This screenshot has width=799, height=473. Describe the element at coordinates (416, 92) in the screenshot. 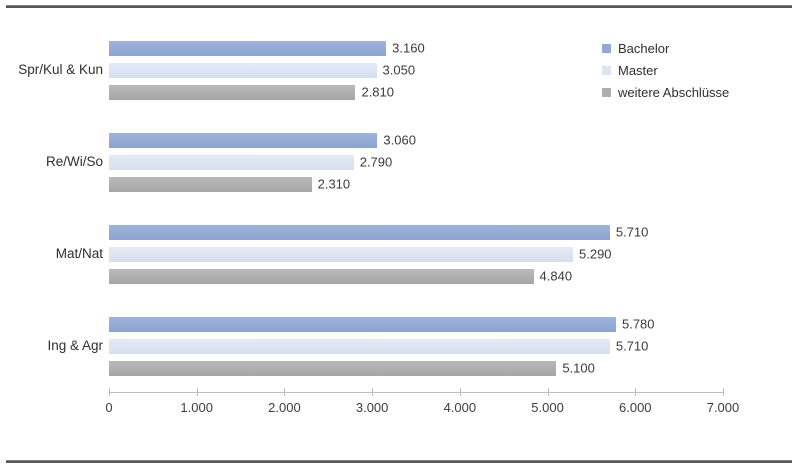

I see `bar-row: 2.810` at that location.